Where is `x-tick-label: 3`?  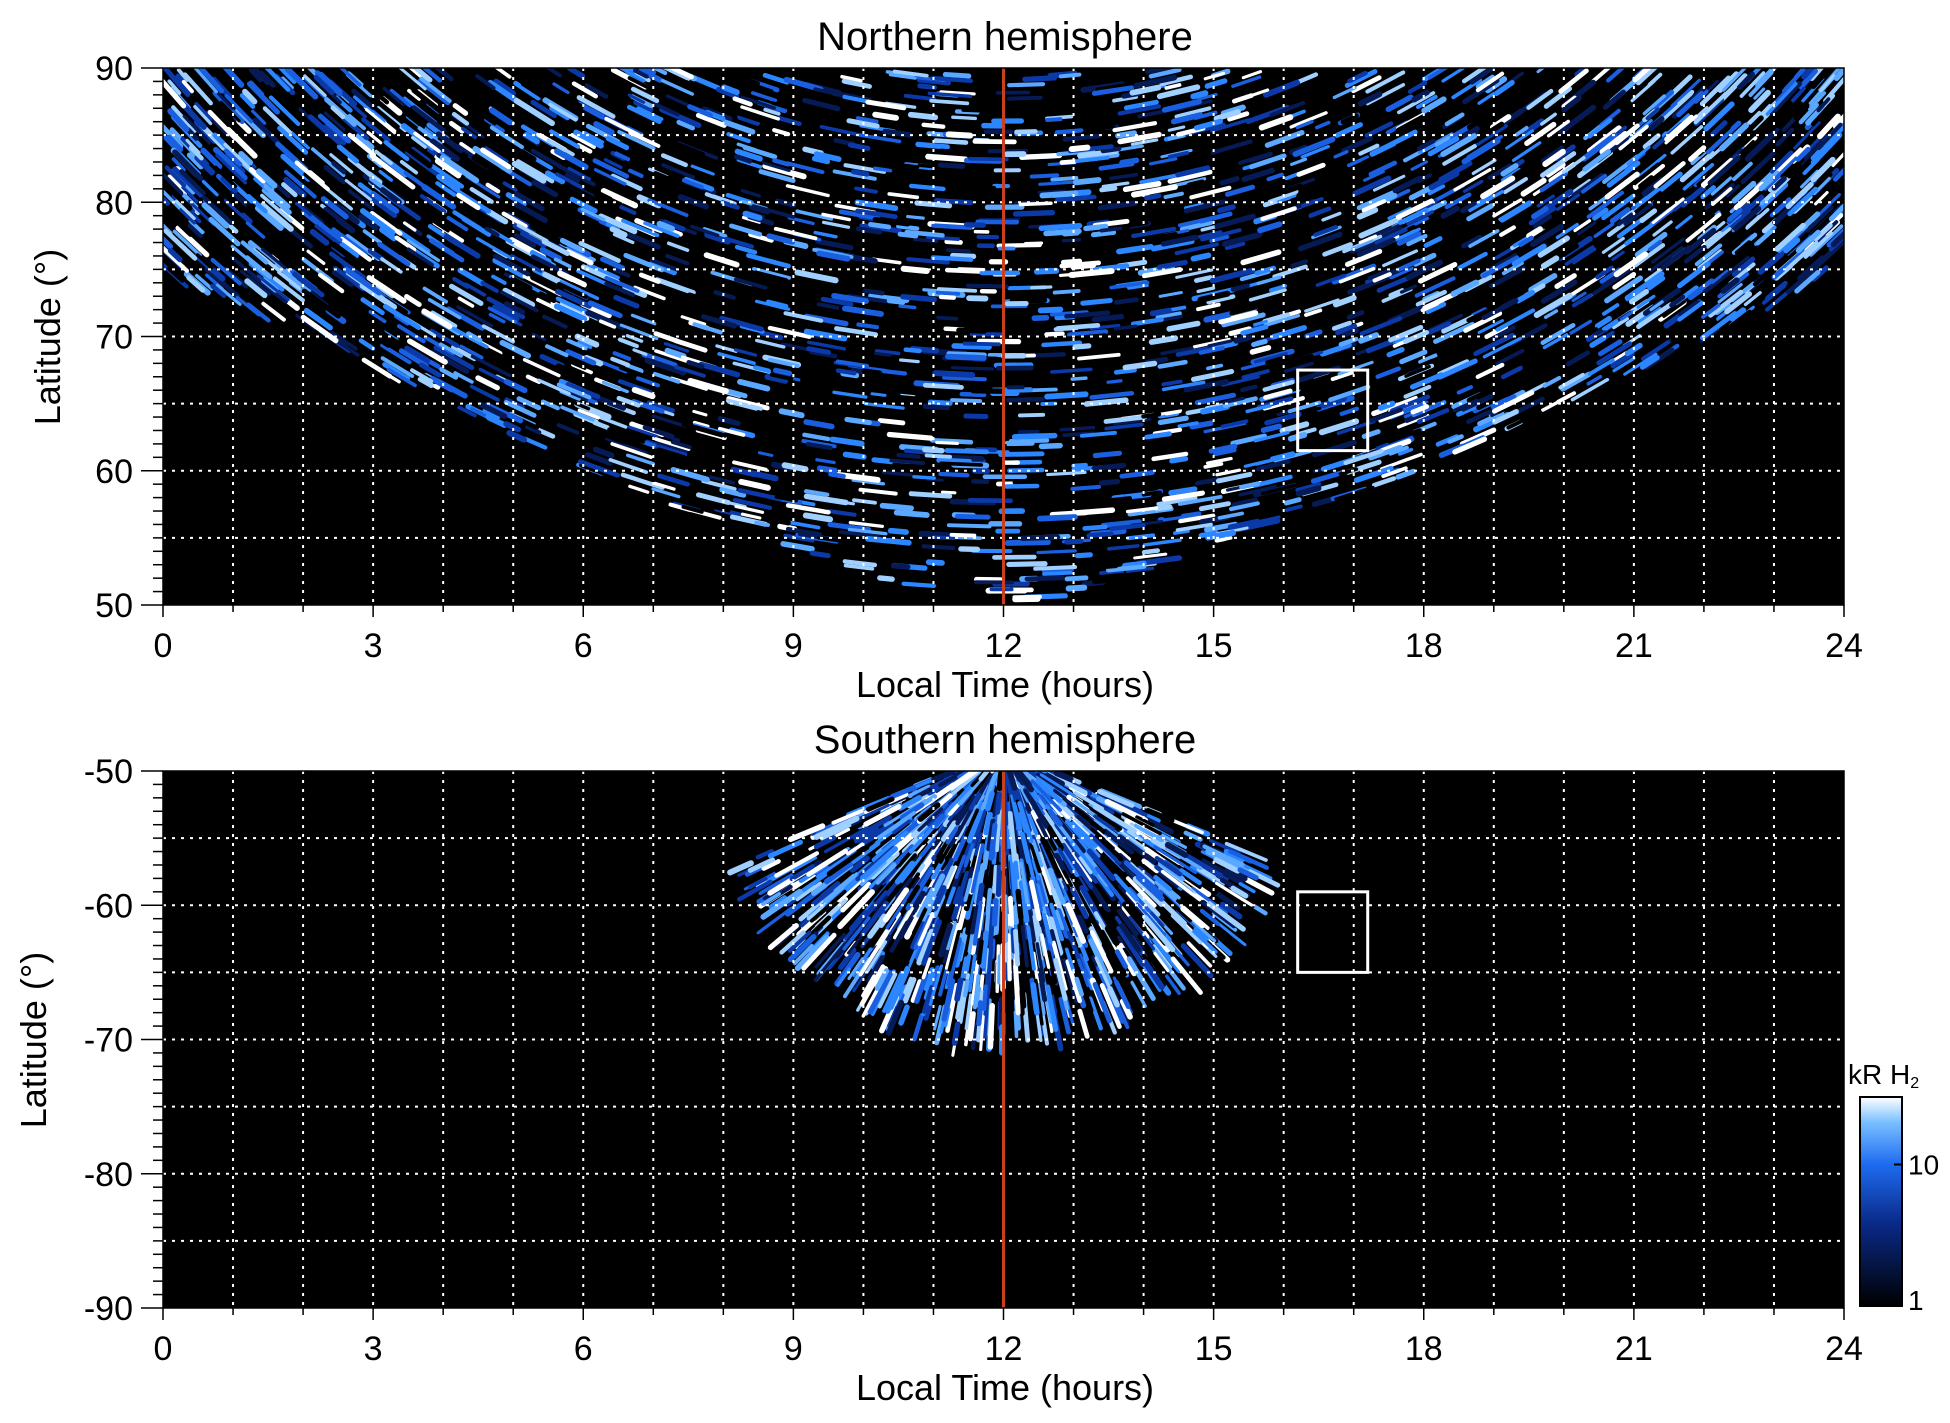
x-tick-label: 3 is located at coordinates (373, 646).